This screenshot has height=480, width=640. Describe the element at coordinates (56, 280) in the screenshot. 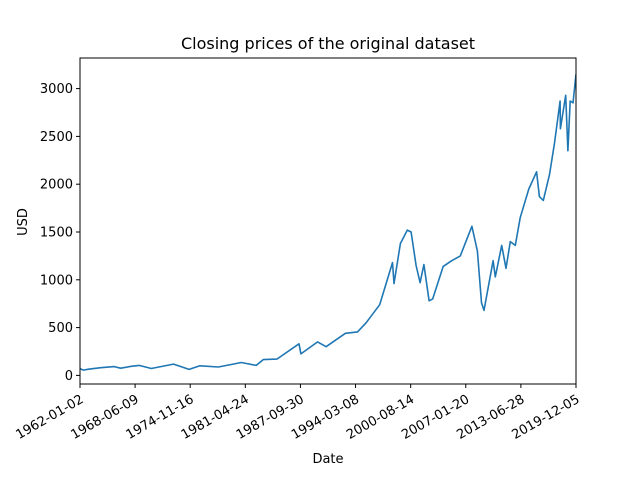

I see `y-tick-label: 1000` at that location.